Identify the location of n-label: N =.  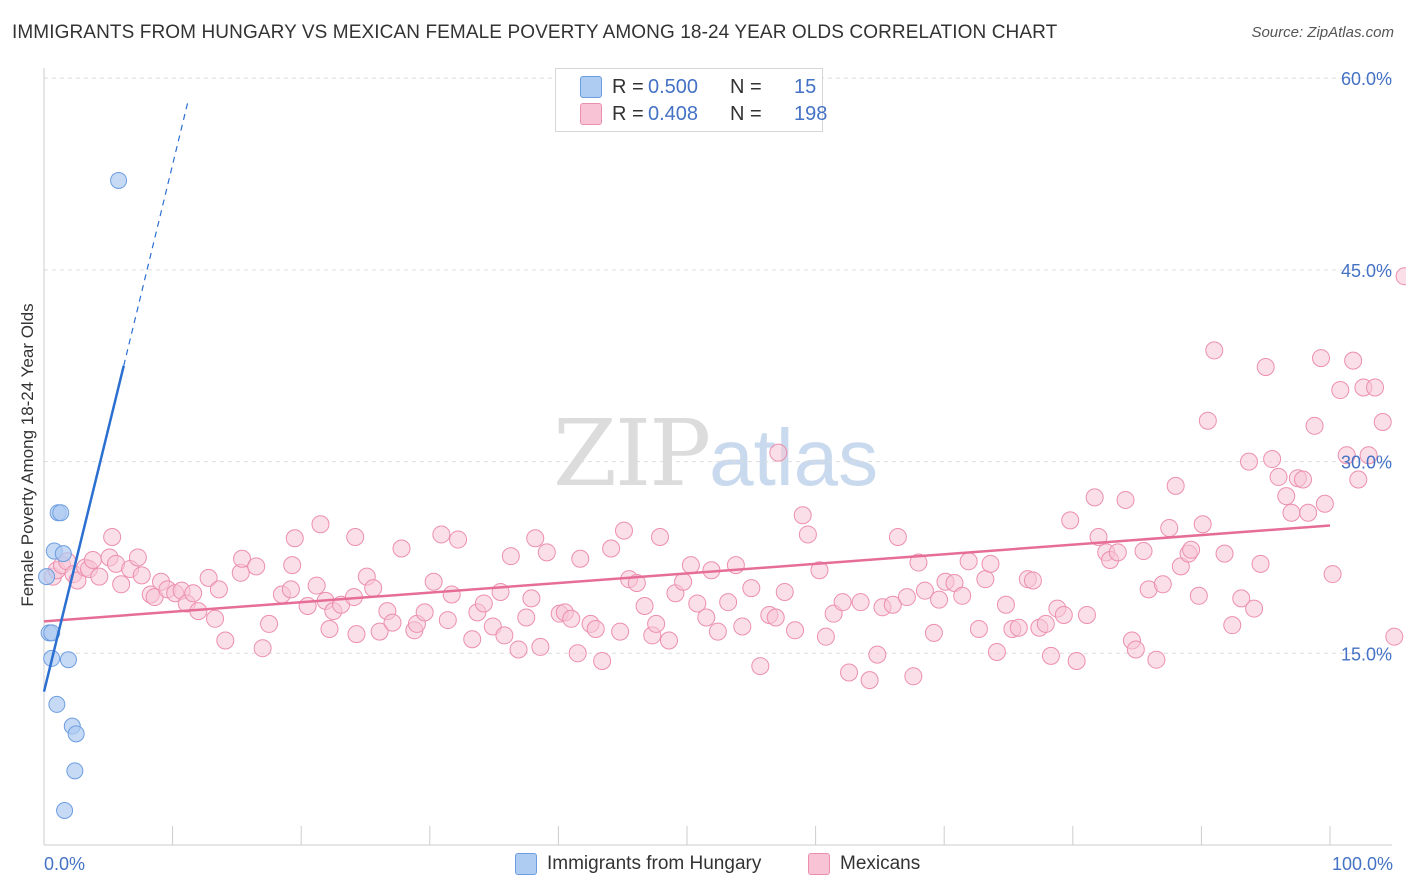
(746, 114).